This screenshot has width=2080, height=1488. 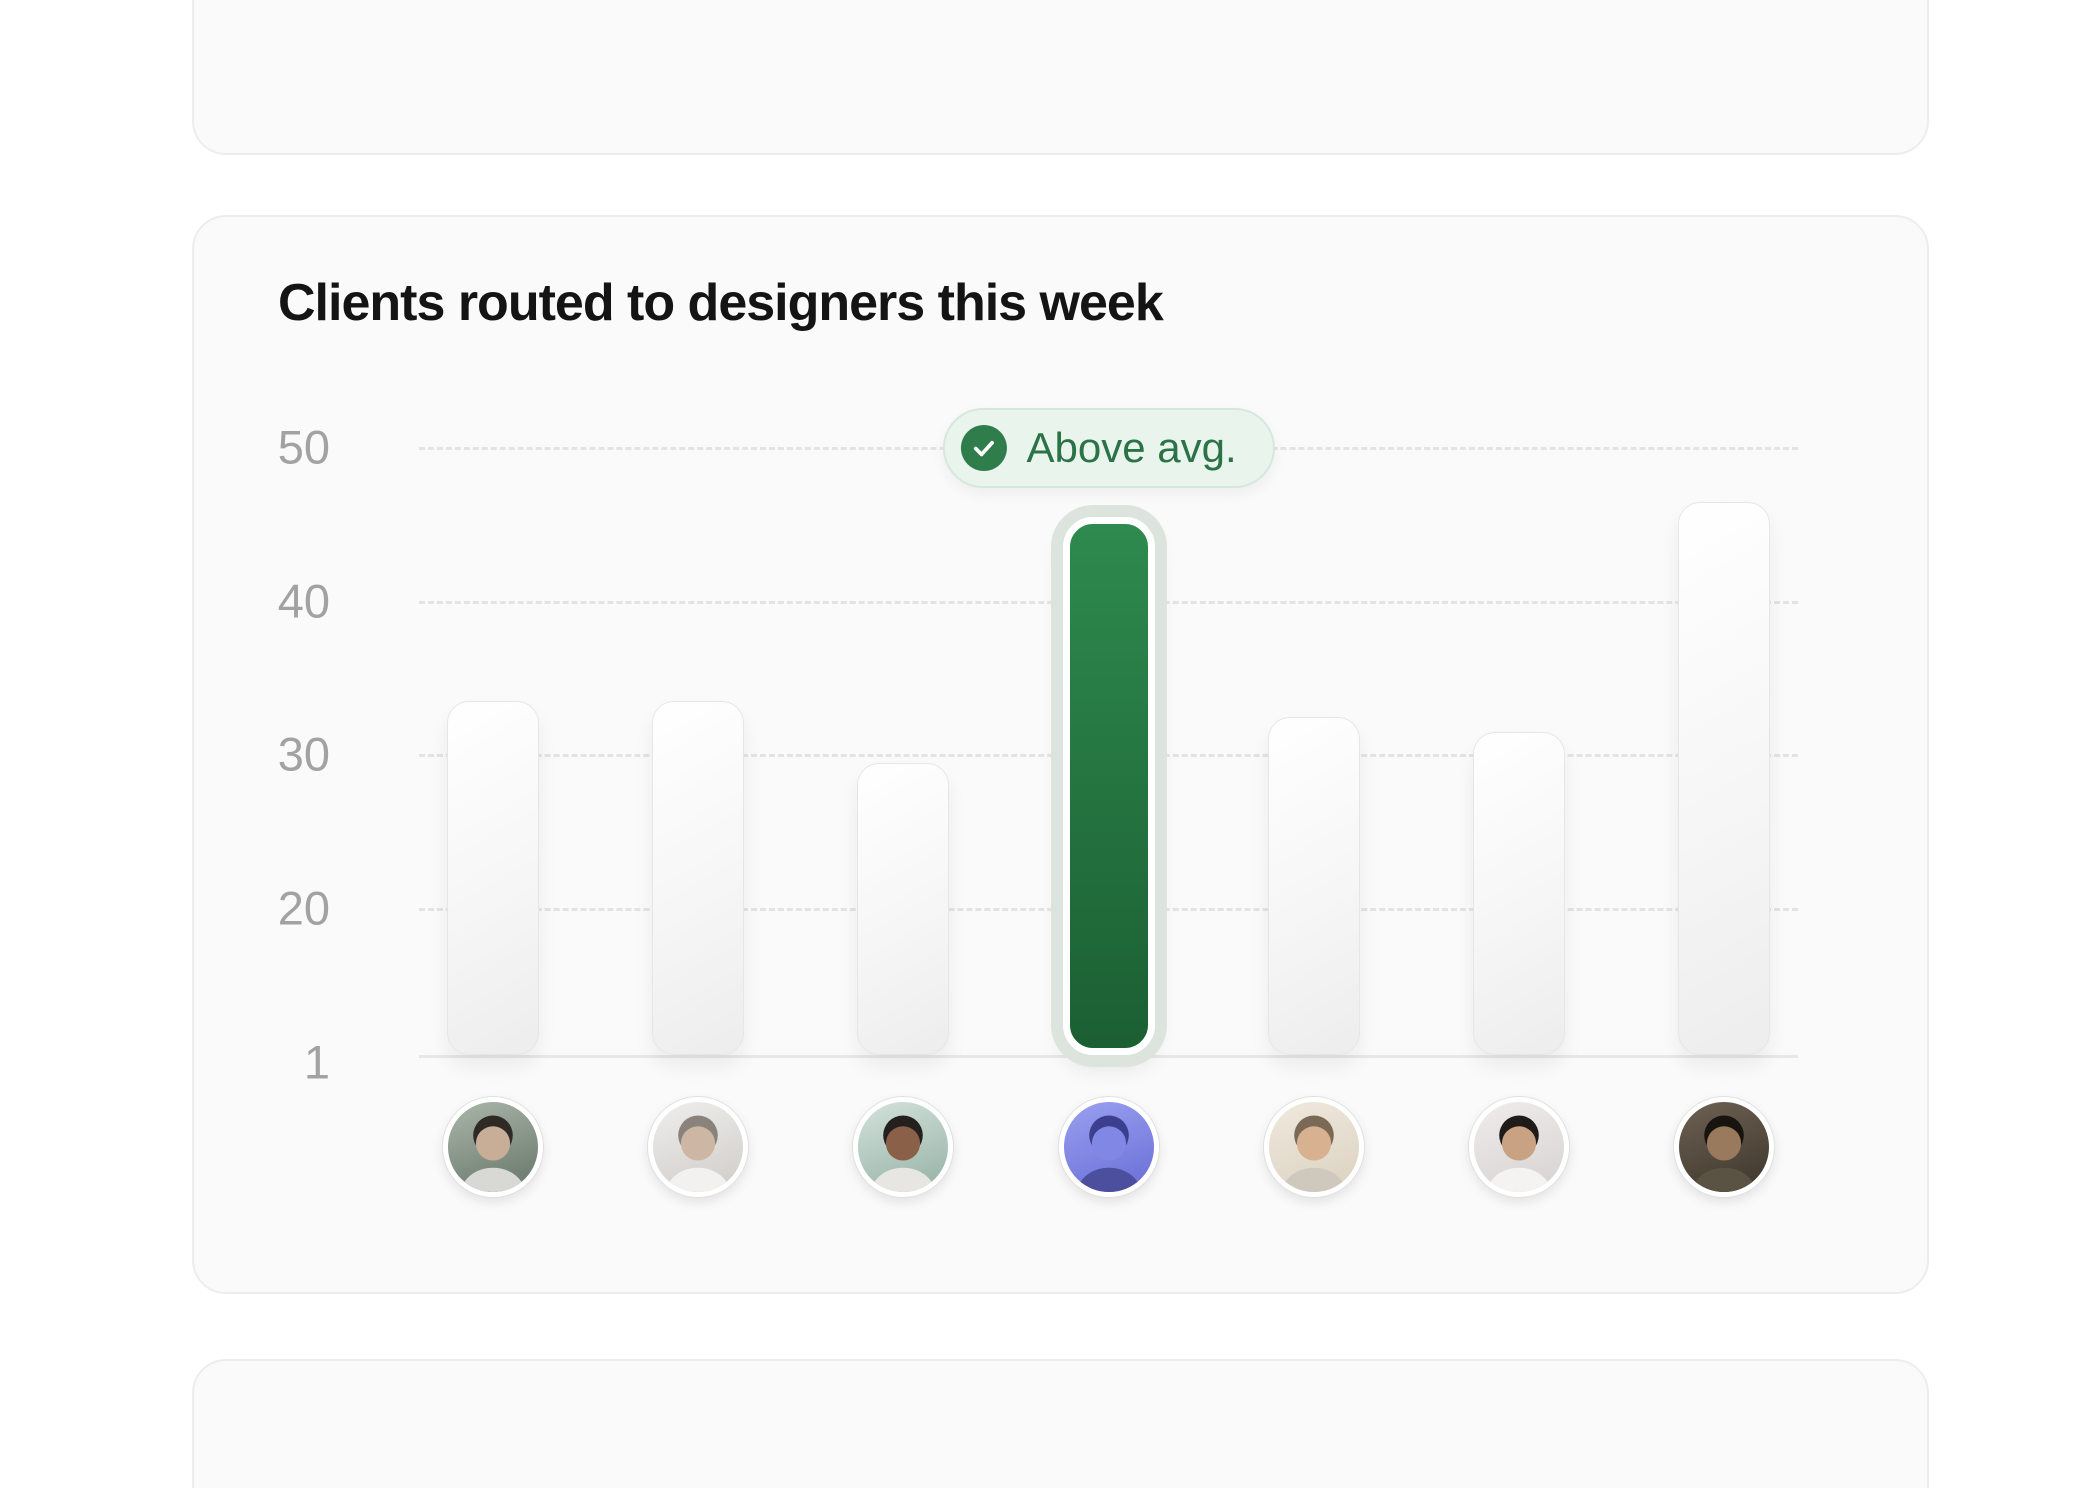 What do you see at coordinates (1131, 447) in the screenshot?
I see `badge-label: Above avg.` at bounding box center [1131, 447].